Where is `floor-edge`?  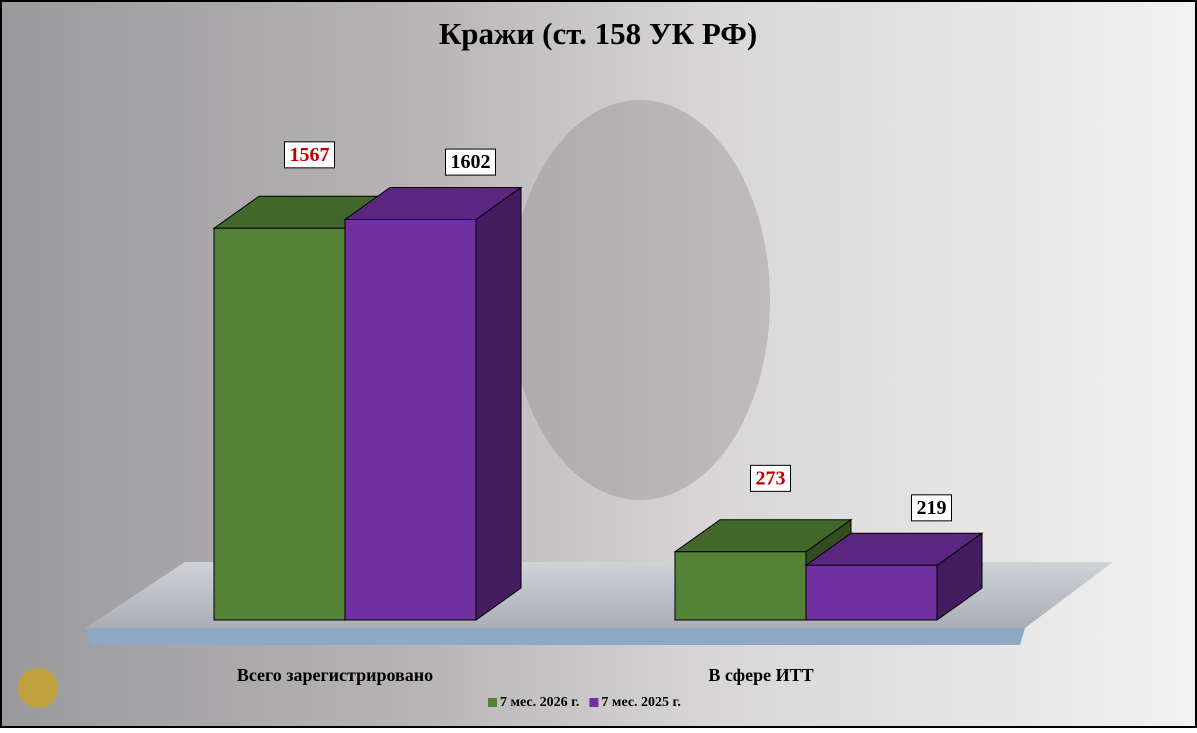
floor-edge is located at coordinates (555, 636).